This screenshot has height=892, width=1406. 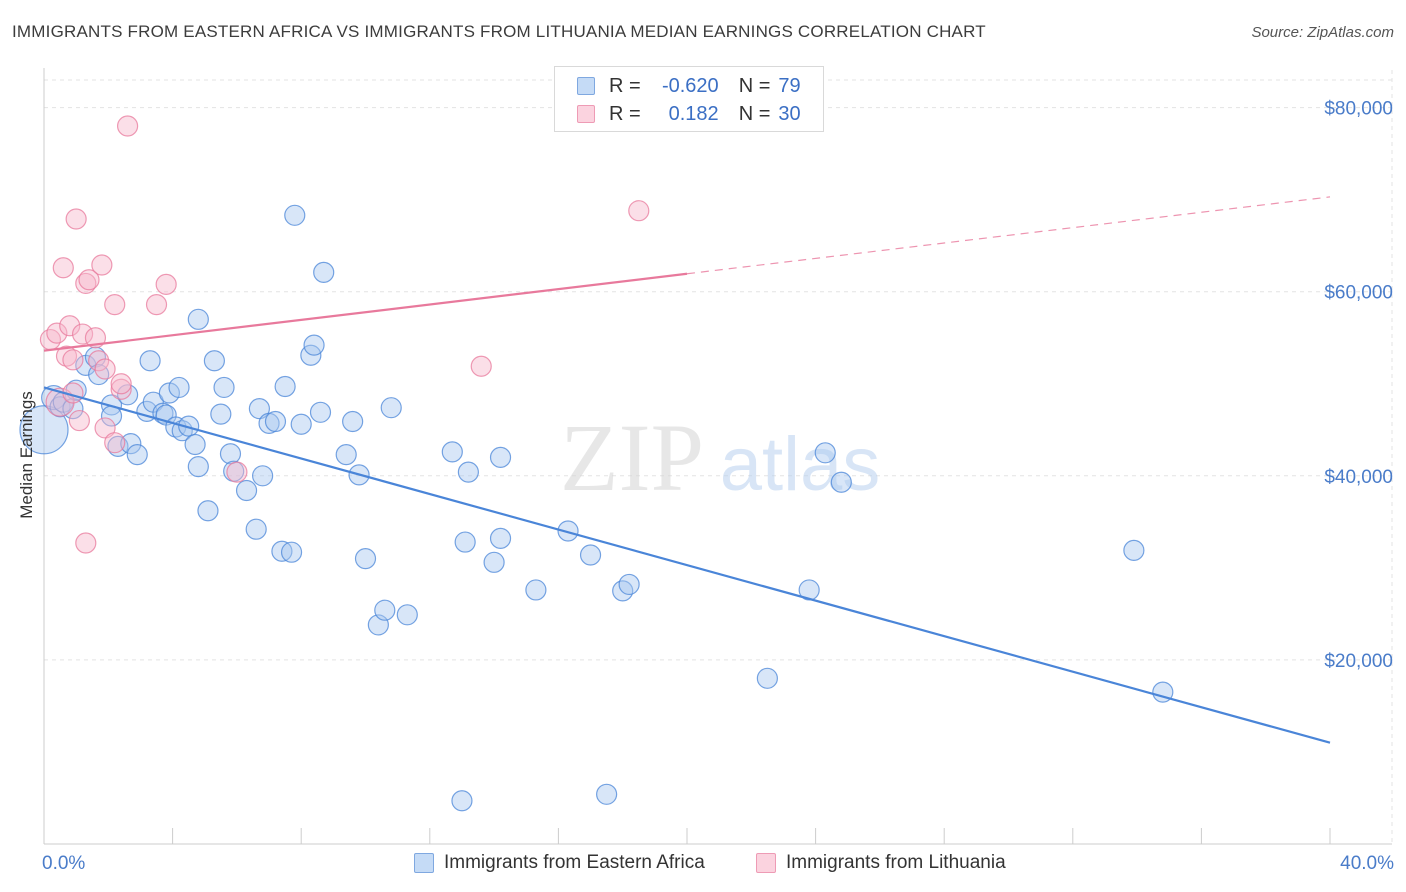 I want to click on legend-n-value: 79, so click(x=789, y=85).